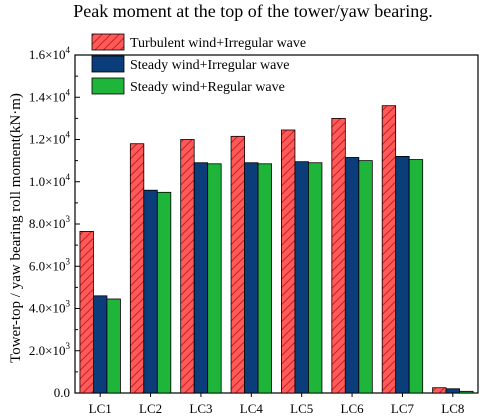  I want to click on y-tick-mantissa: 4.0×10, so click(47, 308).